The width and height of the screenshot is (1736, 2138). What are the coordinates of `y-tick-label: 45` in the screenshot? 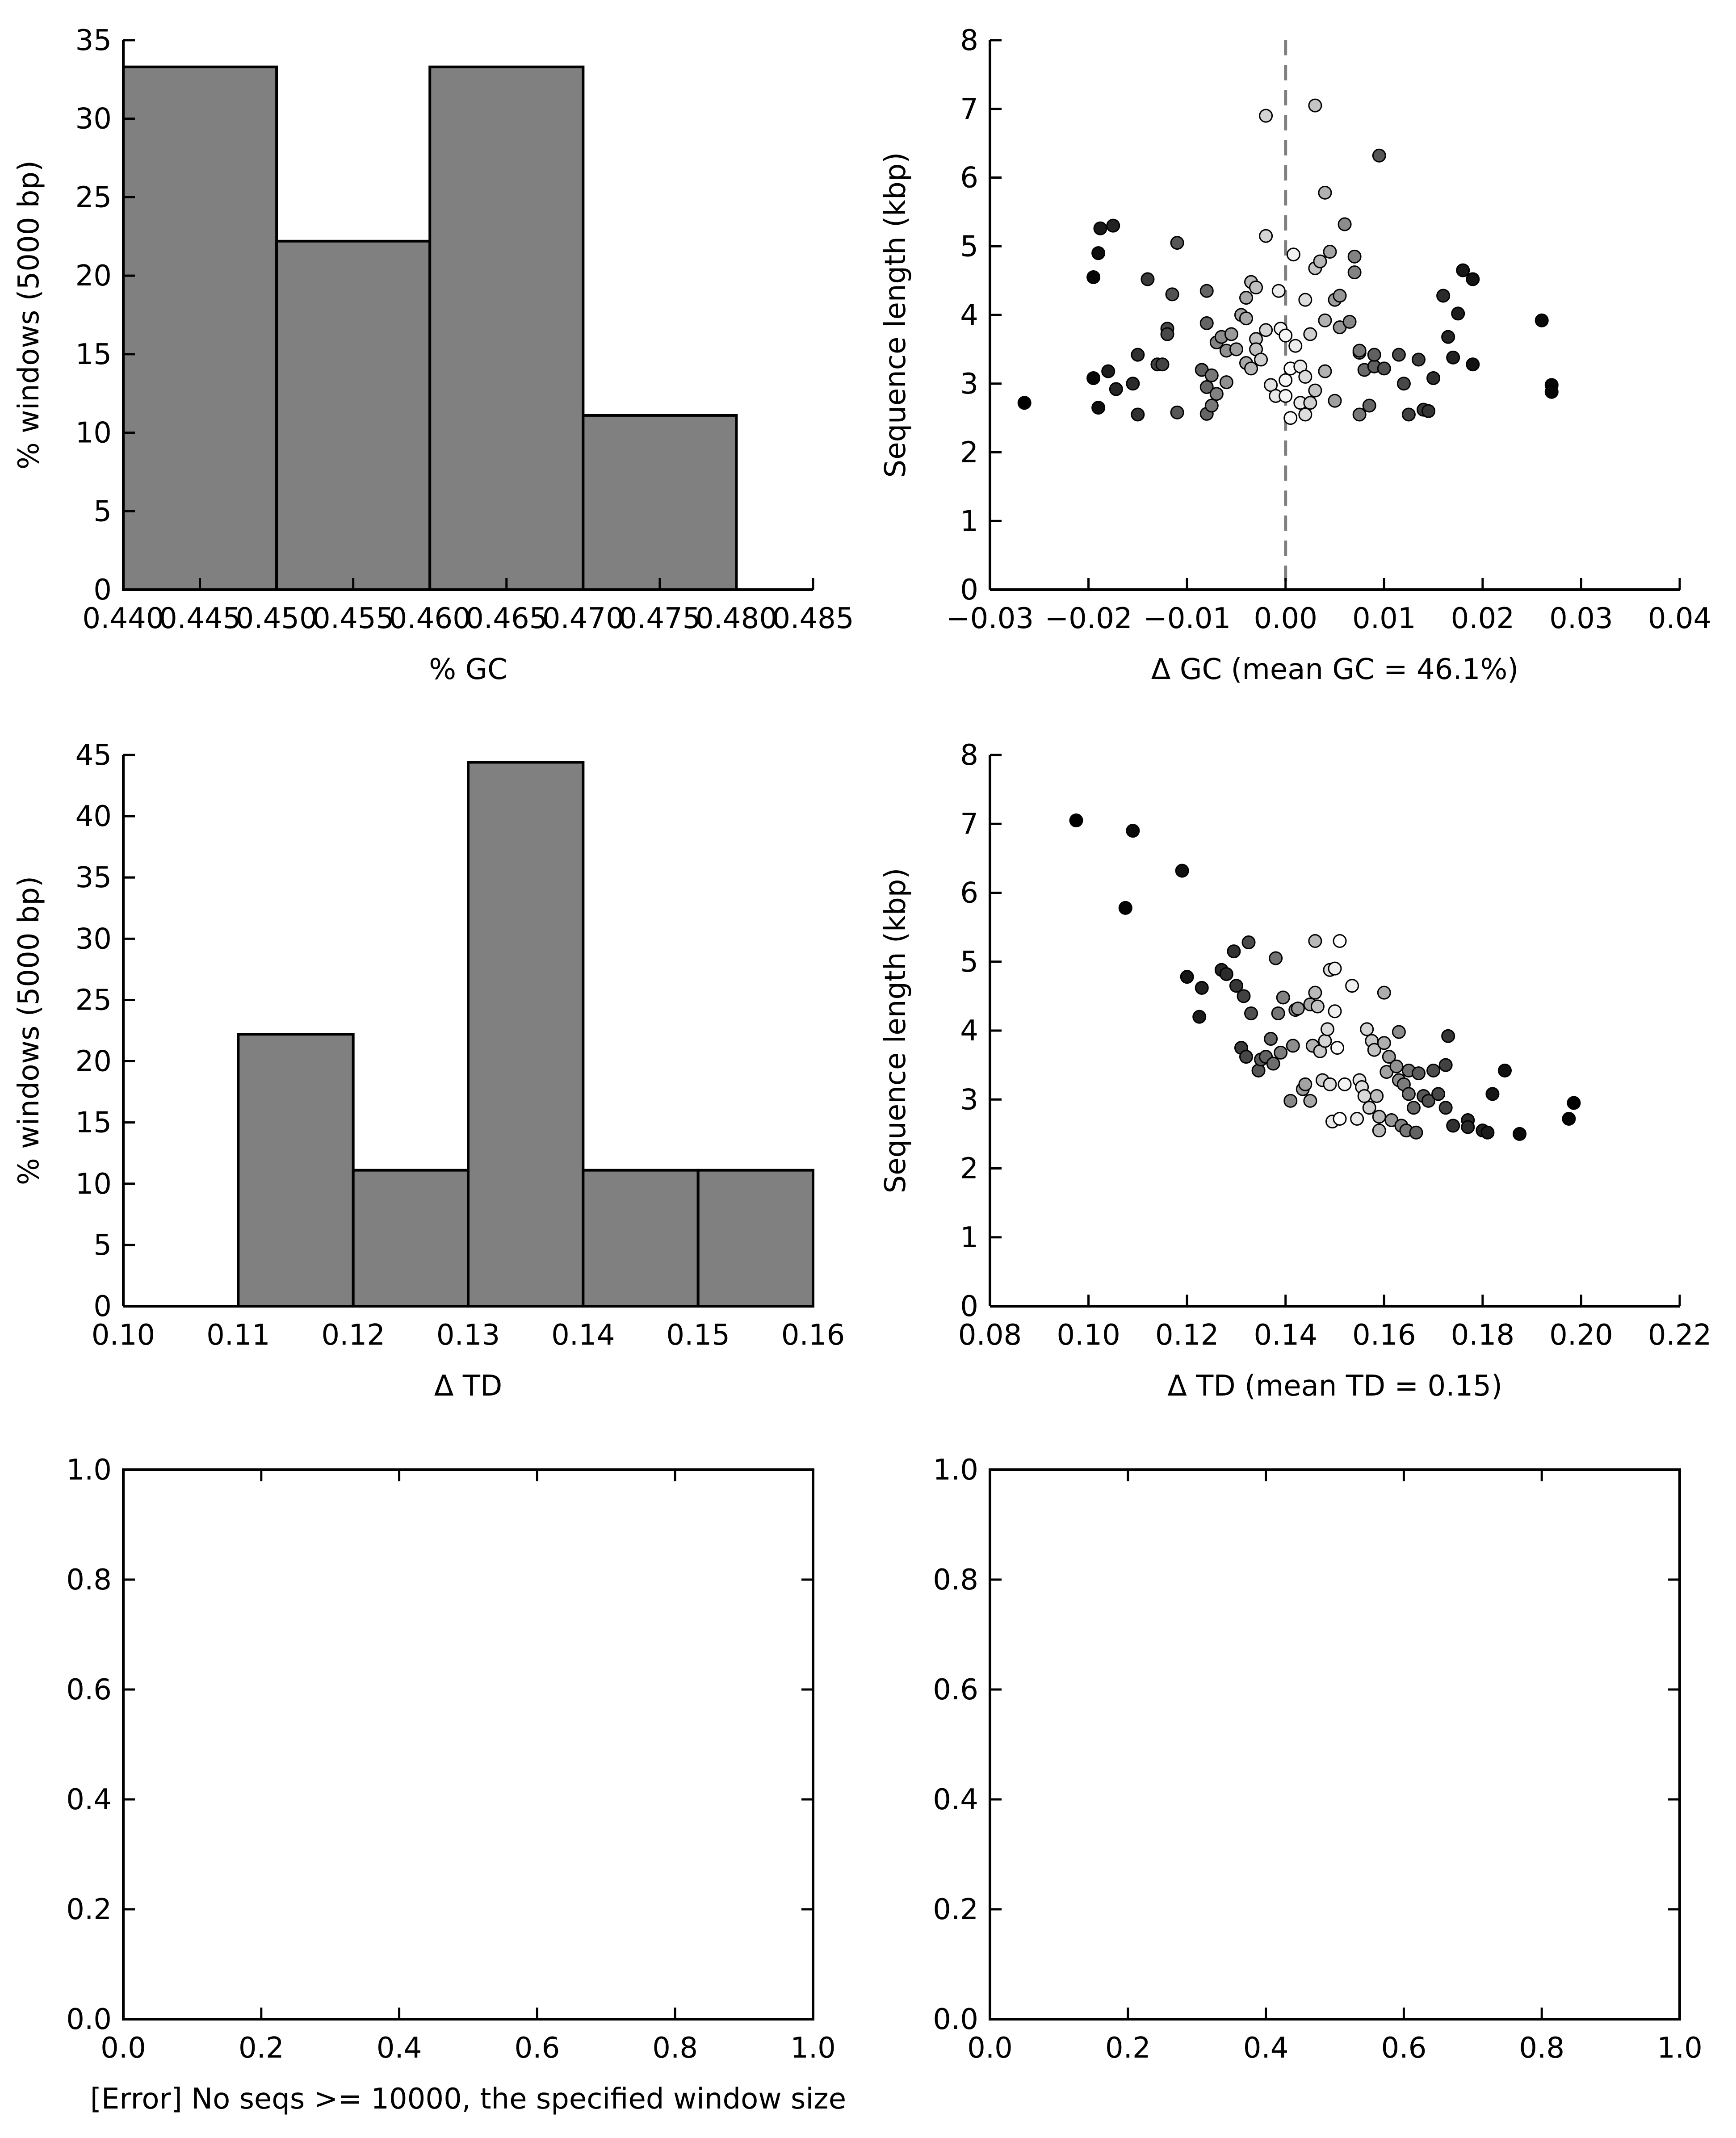 It's located at (93, 756).